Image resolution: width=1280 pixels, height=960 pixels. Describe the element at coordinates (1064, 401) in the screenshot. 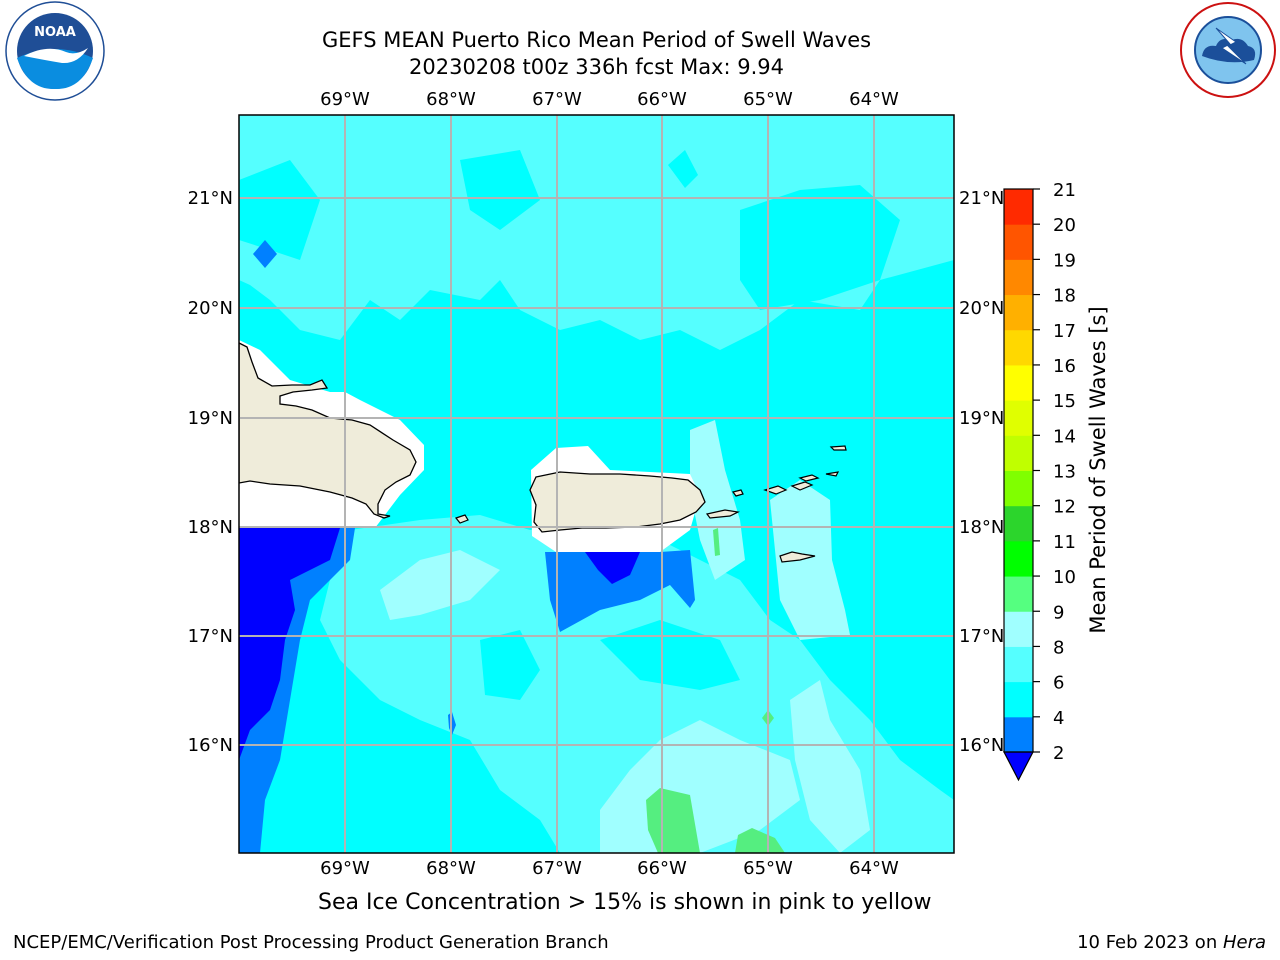

I see `colorbar-tick-label: 15` at that location.